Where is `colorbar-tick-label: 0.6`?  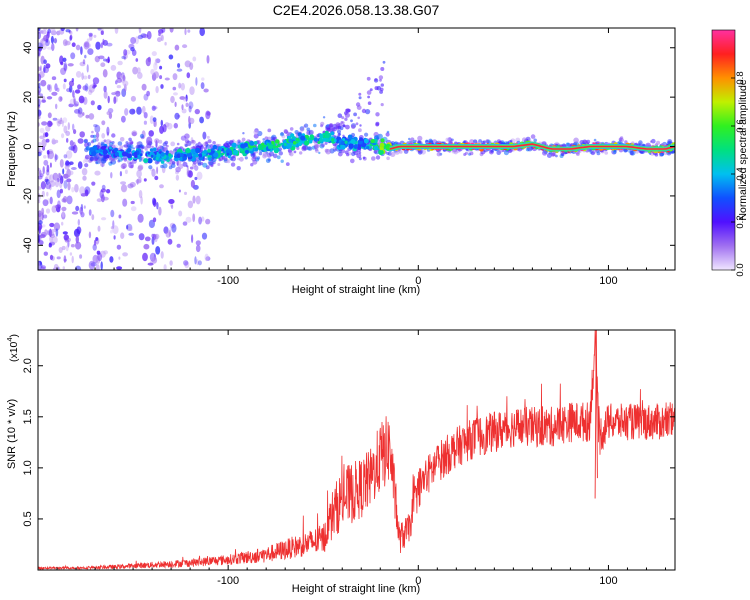 colorbar-tick-label: 0.6 is located at coordinates (740, 125).